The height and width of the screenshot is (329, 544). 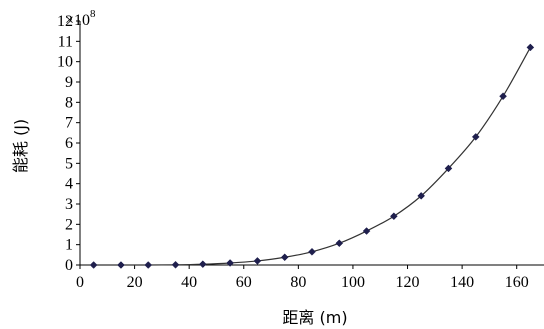 I want to click on x-axis-title: 距离 (m), so click(x=314, y=317).